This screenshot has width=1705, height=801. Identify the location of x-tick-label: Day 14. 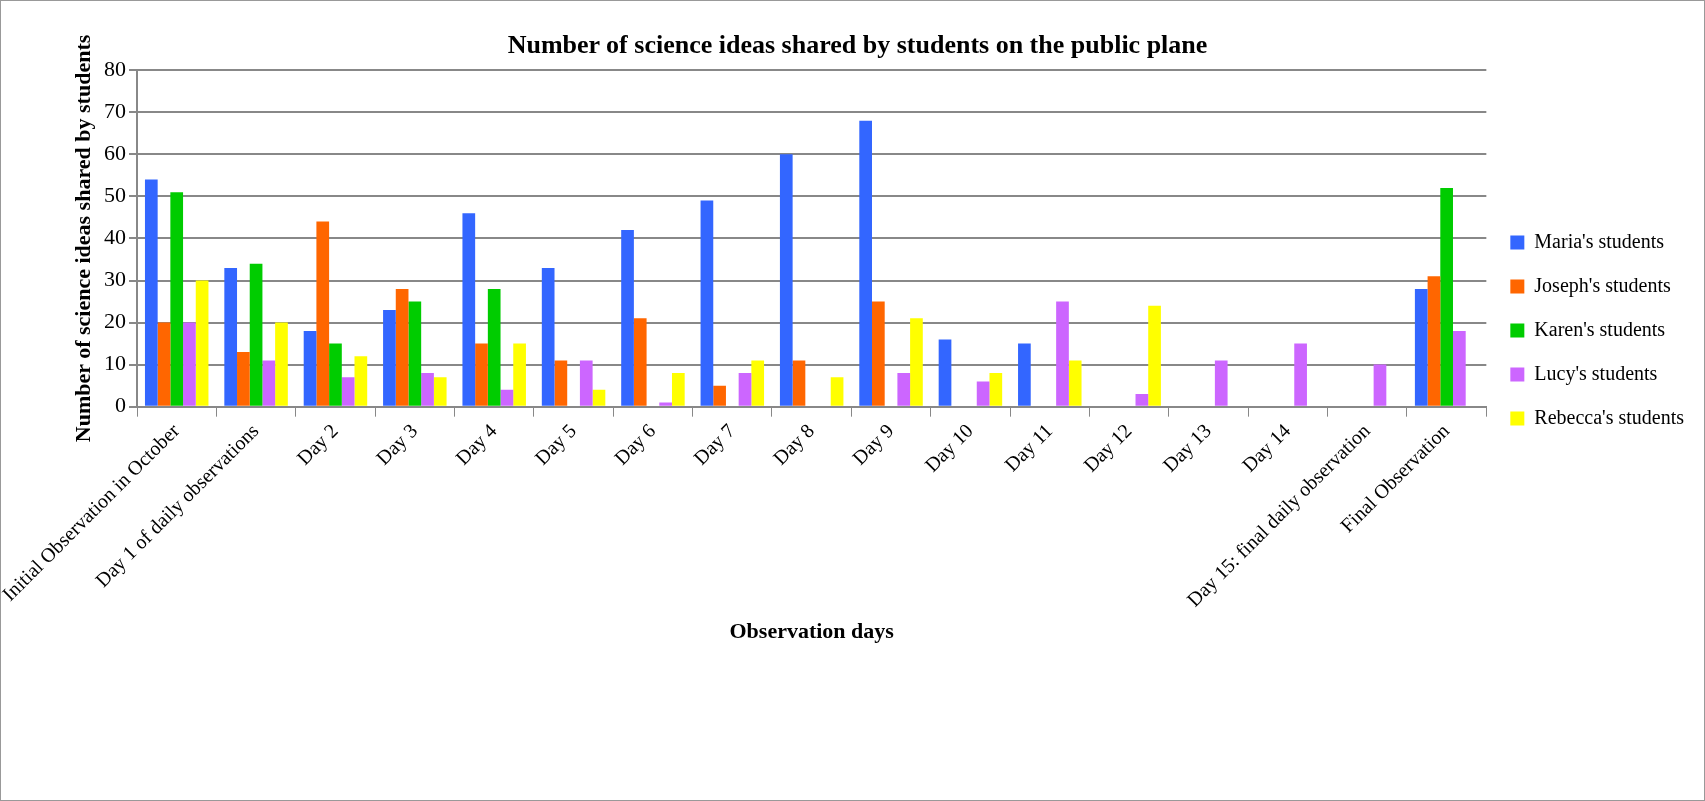
(1266, 448).